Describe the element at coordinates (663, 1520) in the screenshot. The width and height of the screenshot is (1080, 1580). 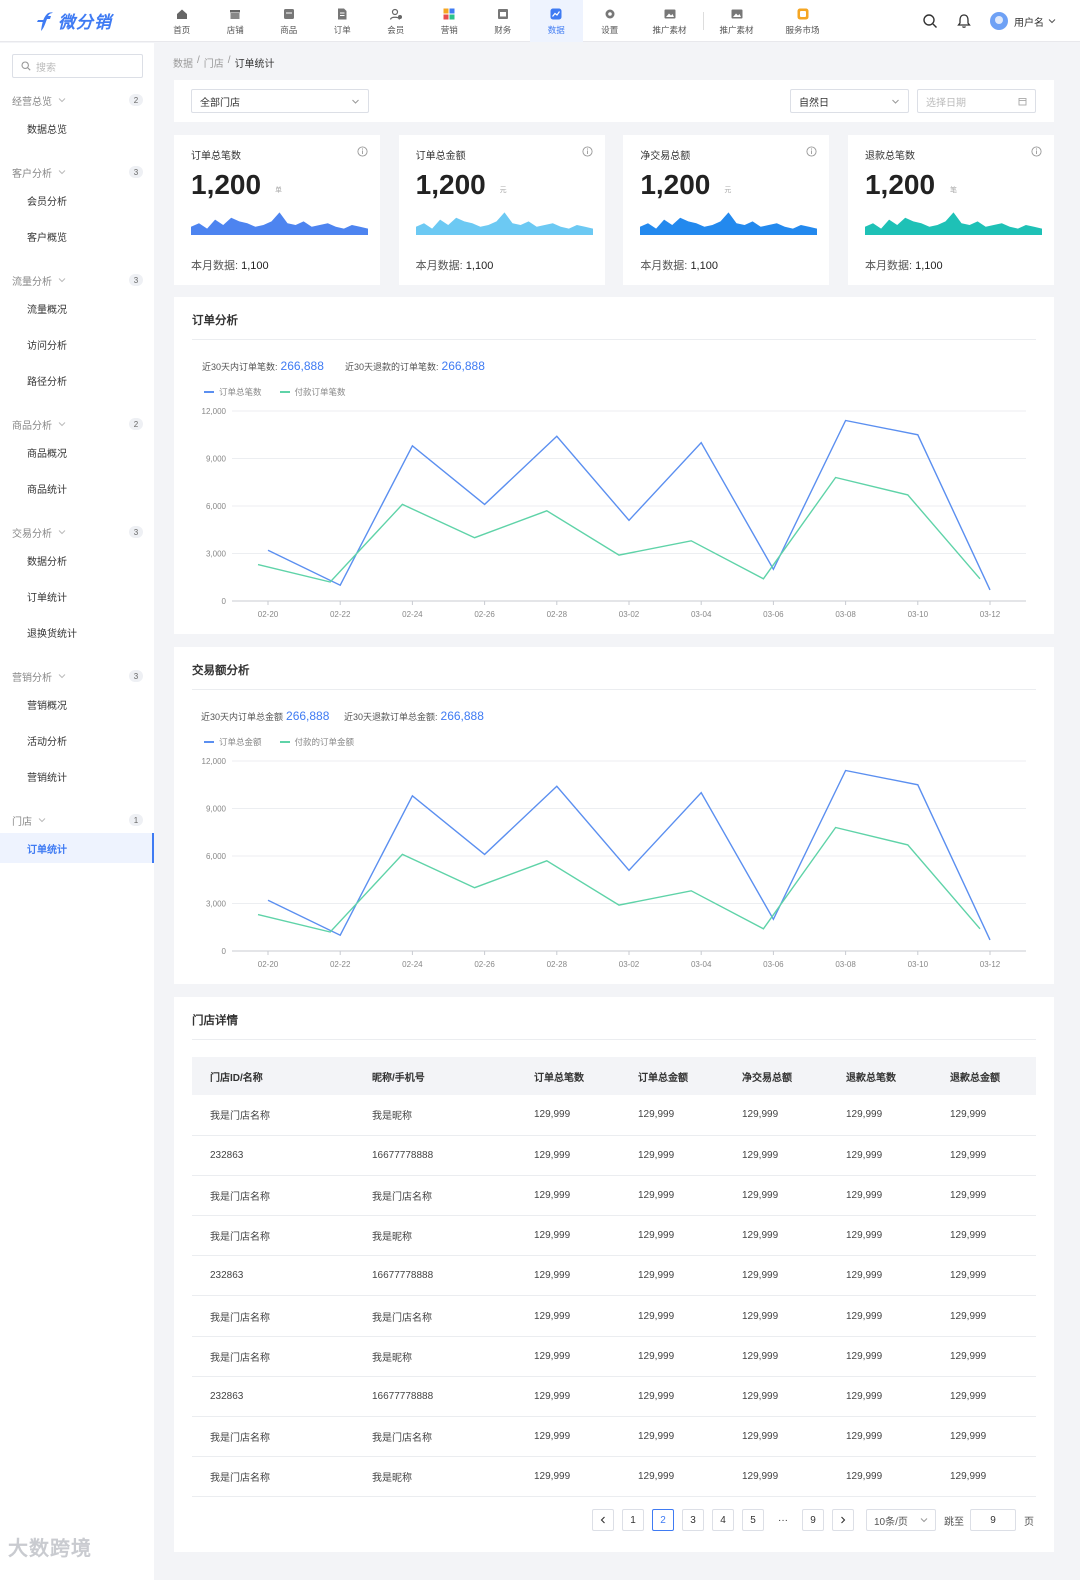
I see `page-button: 2` at that location.